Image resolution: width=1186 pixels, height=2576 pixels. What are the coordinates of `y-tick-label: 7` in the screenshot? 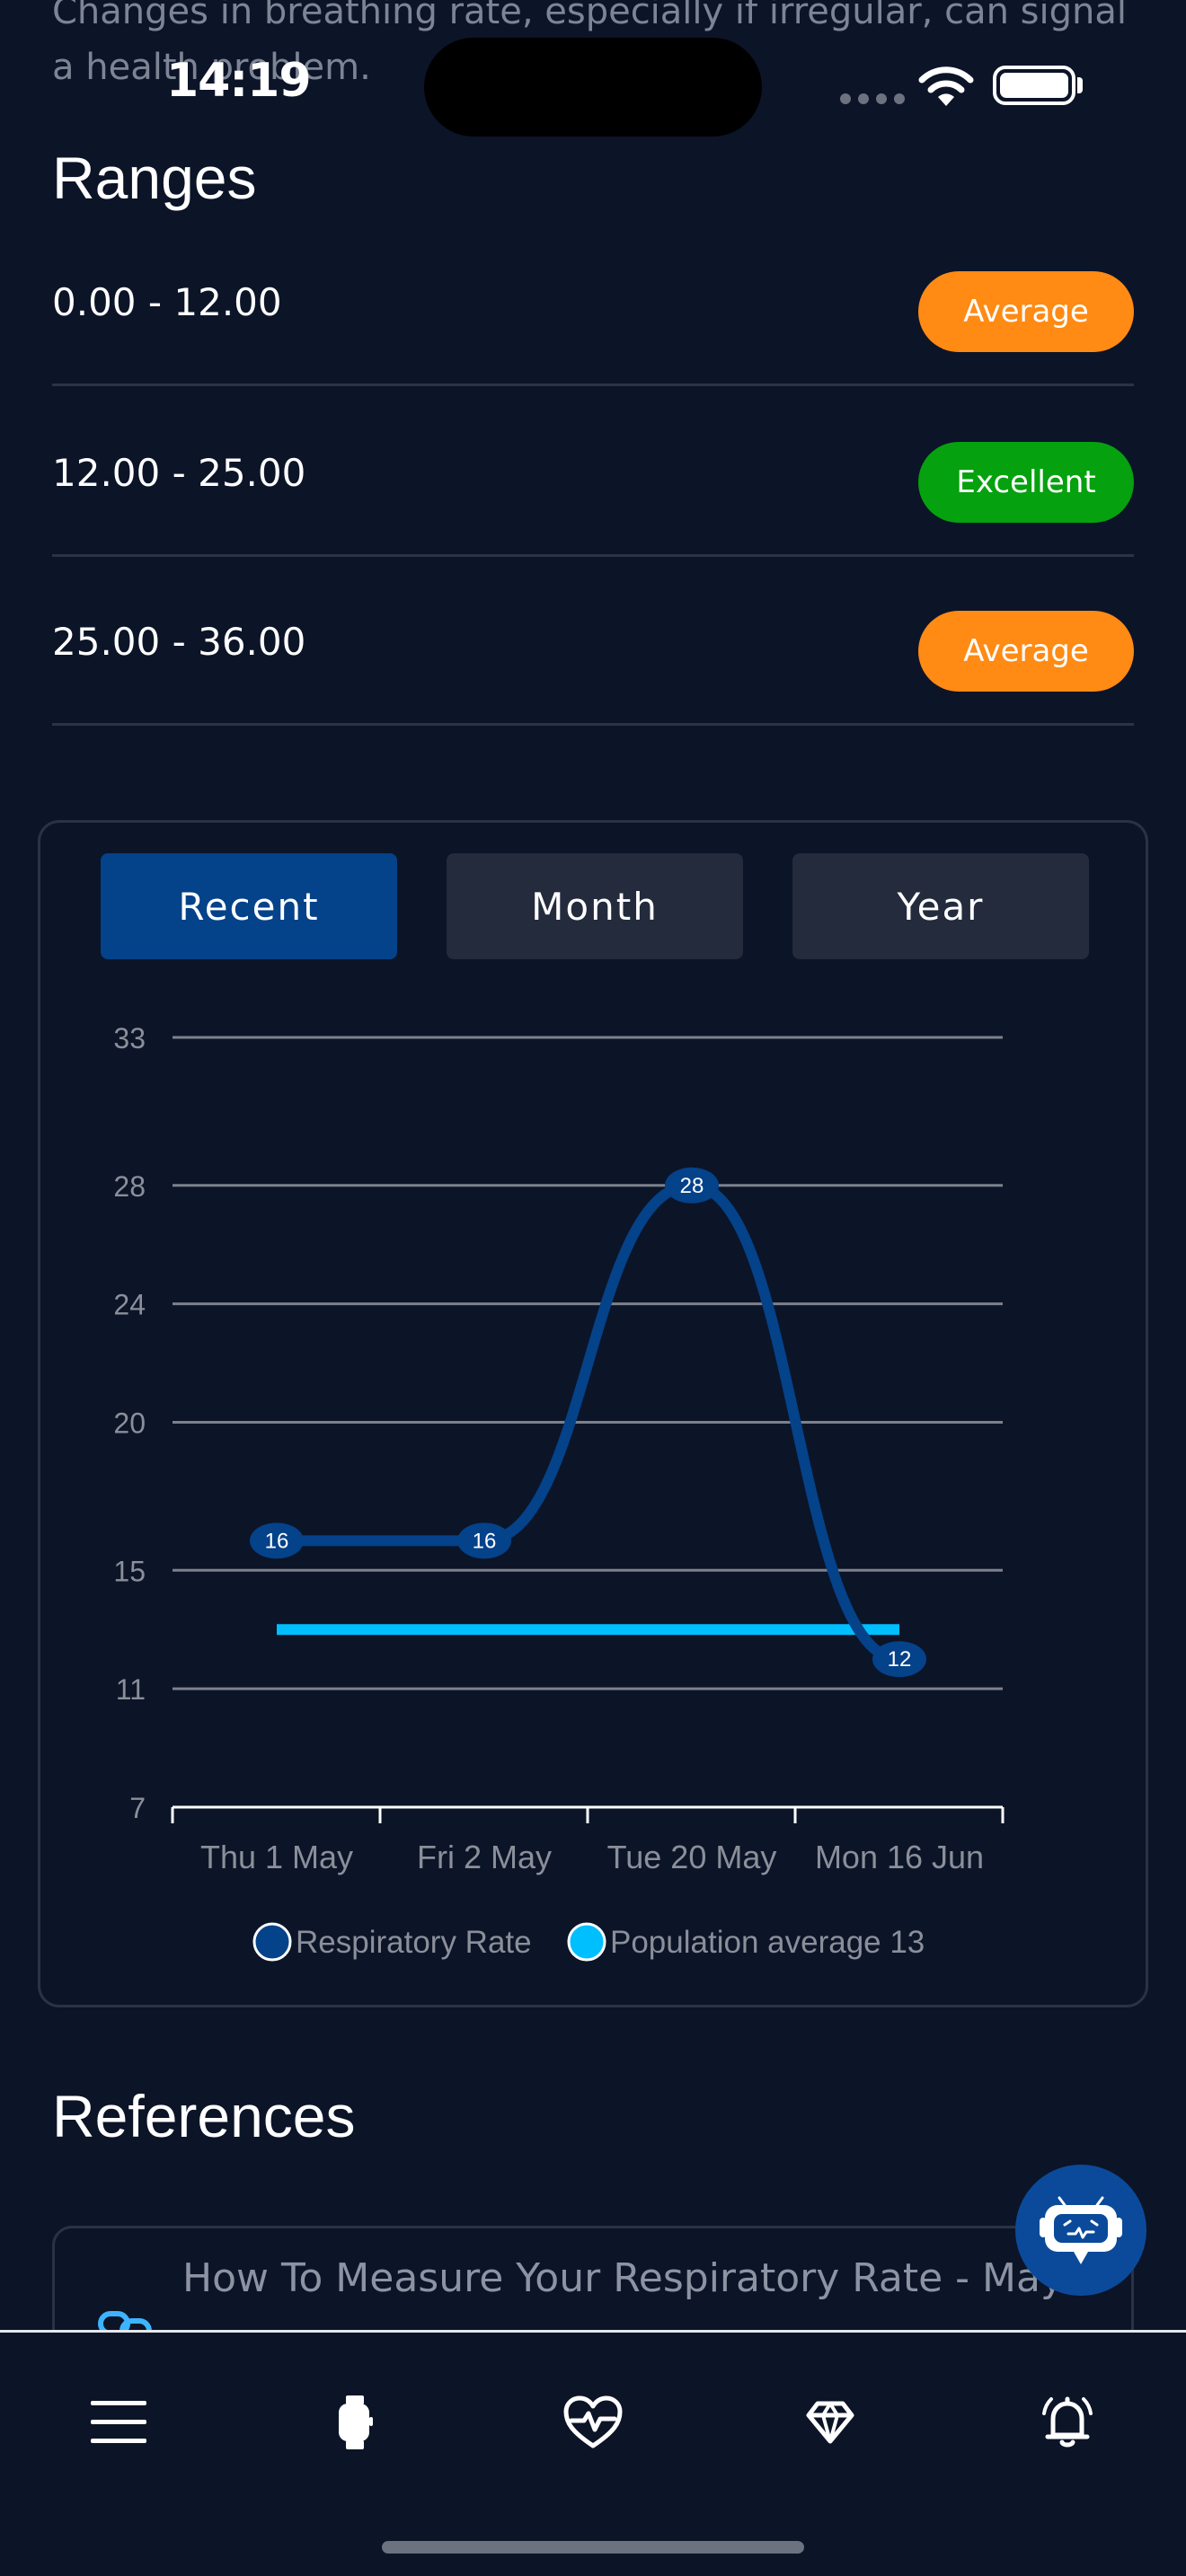 It's located at (137, 1808).